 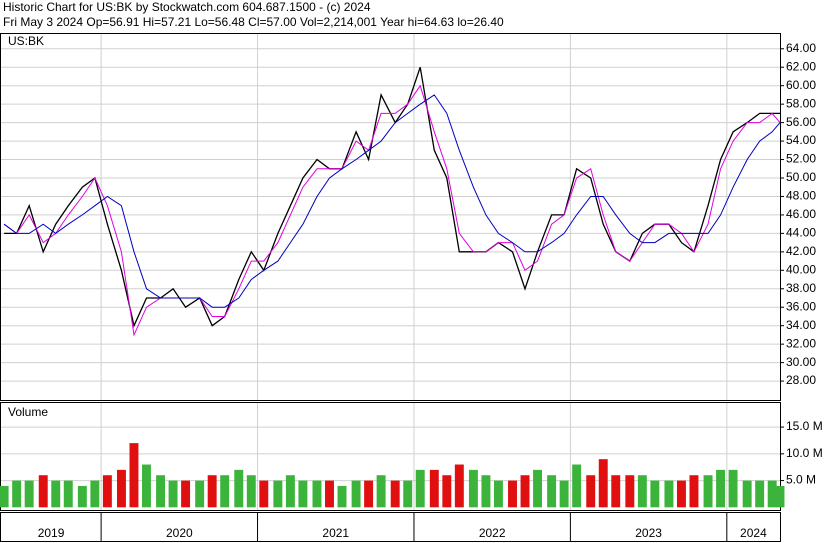 I want to click on x-tick-label: 2019, so click(x=51, y=533).